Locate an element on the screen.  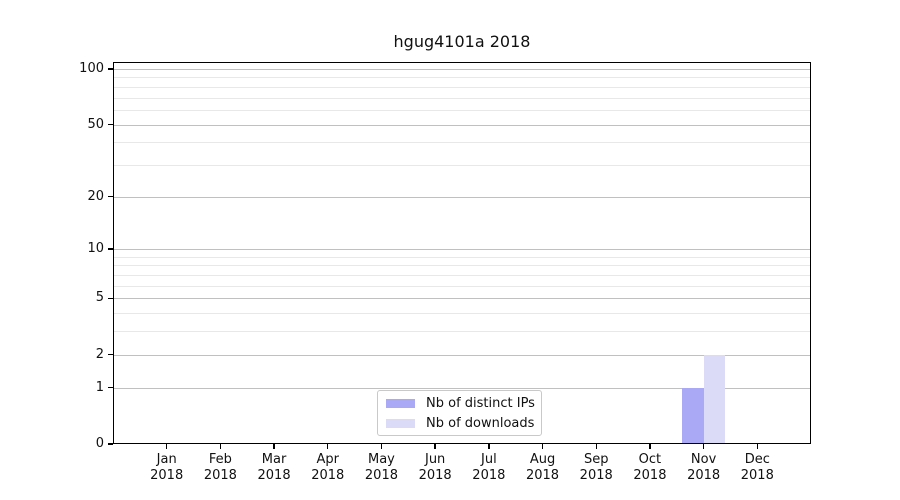
legend-item-downloads: Nb of downloads is located at coordinates (463, 423).